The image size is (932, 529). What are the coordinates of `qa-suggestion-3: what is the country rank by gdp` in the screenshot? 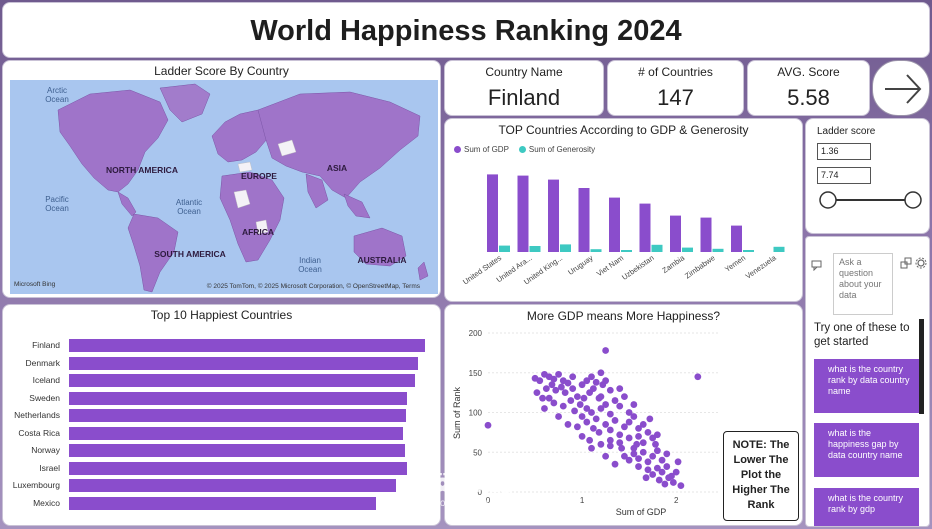 It's located at (866, 507).